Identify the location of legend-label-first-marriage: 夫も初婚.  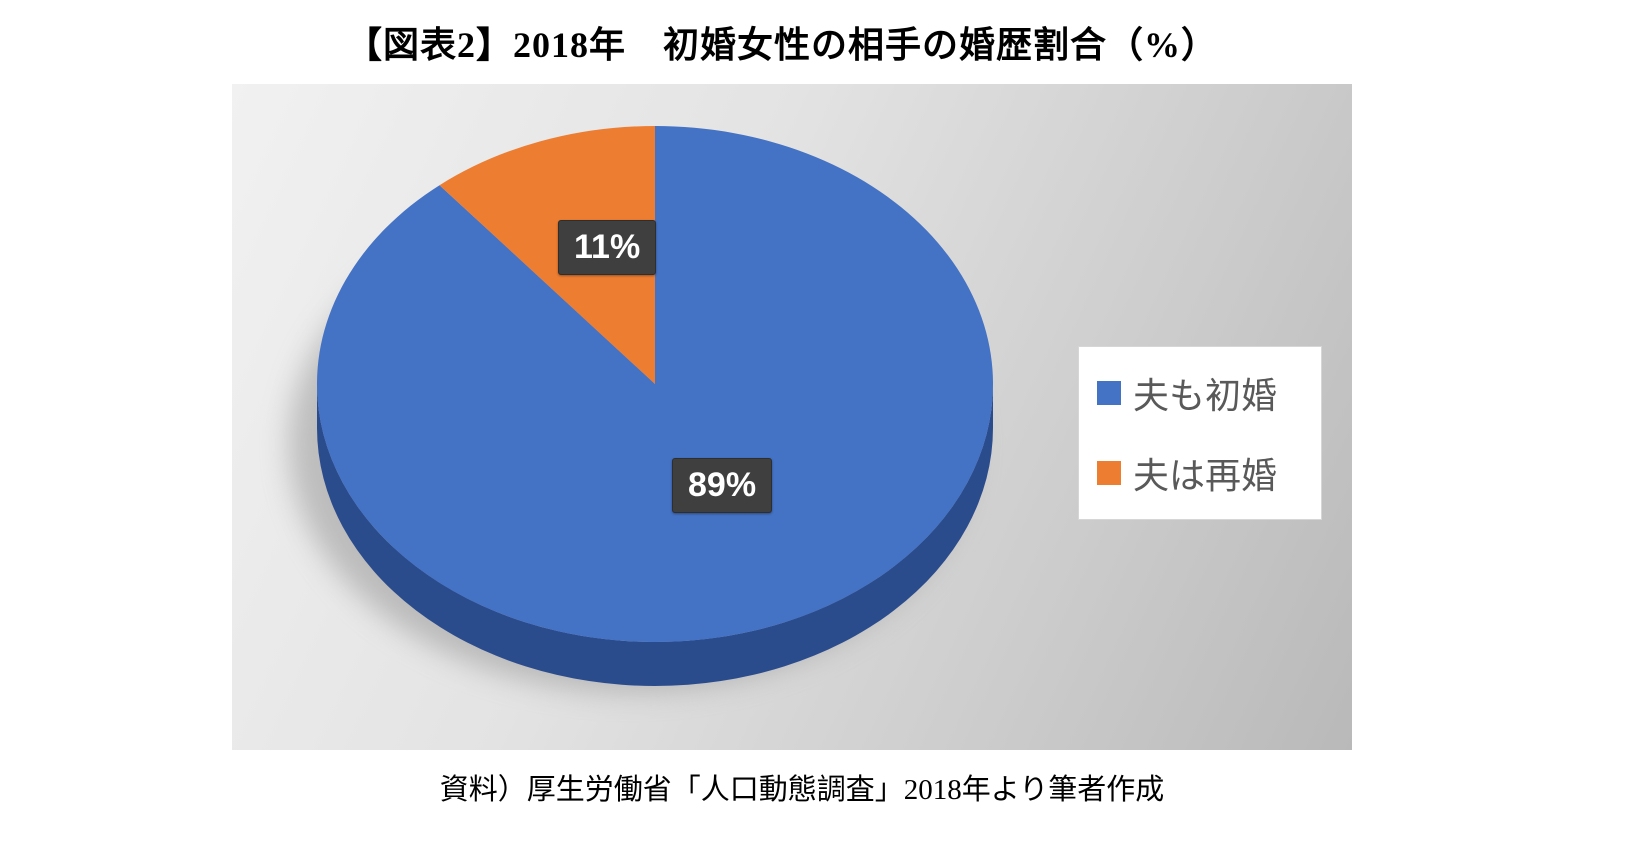
(1205, 395).